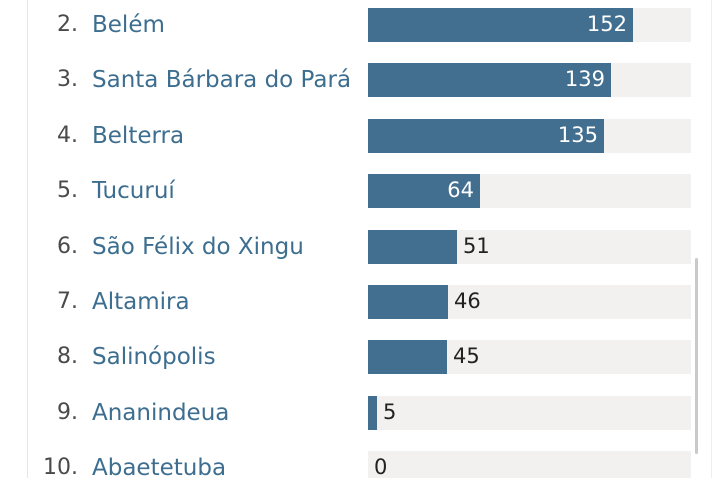 This screenshot has height=478, width=720. Describe the element at coordinates (467, 301) in the screenshot. I see `value-label: 46` at that location.